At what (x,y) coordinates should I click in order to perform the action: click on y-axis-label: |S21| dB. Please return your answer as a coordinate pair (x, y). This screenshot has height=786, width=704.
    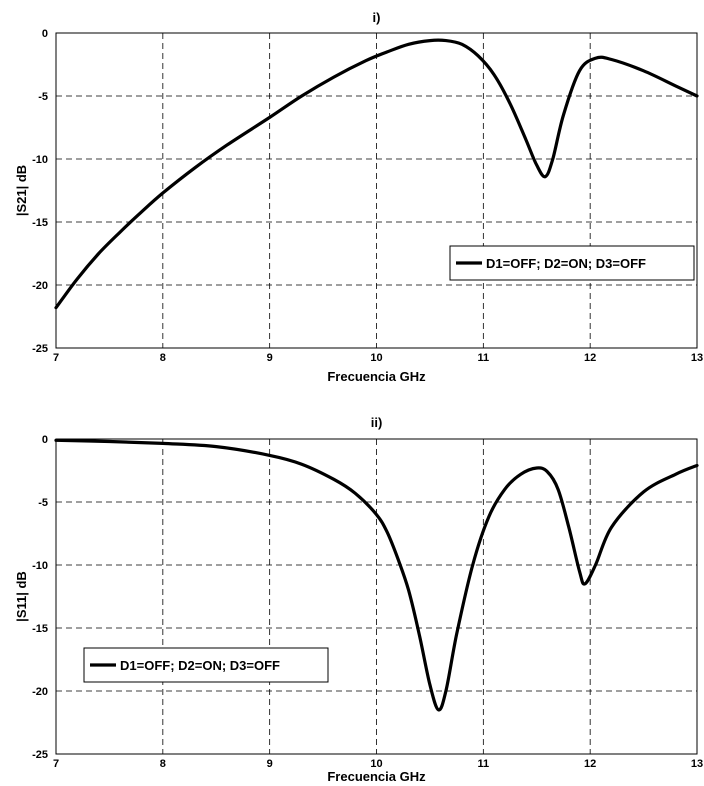
    Looking at the image, I should click on (21, 190).